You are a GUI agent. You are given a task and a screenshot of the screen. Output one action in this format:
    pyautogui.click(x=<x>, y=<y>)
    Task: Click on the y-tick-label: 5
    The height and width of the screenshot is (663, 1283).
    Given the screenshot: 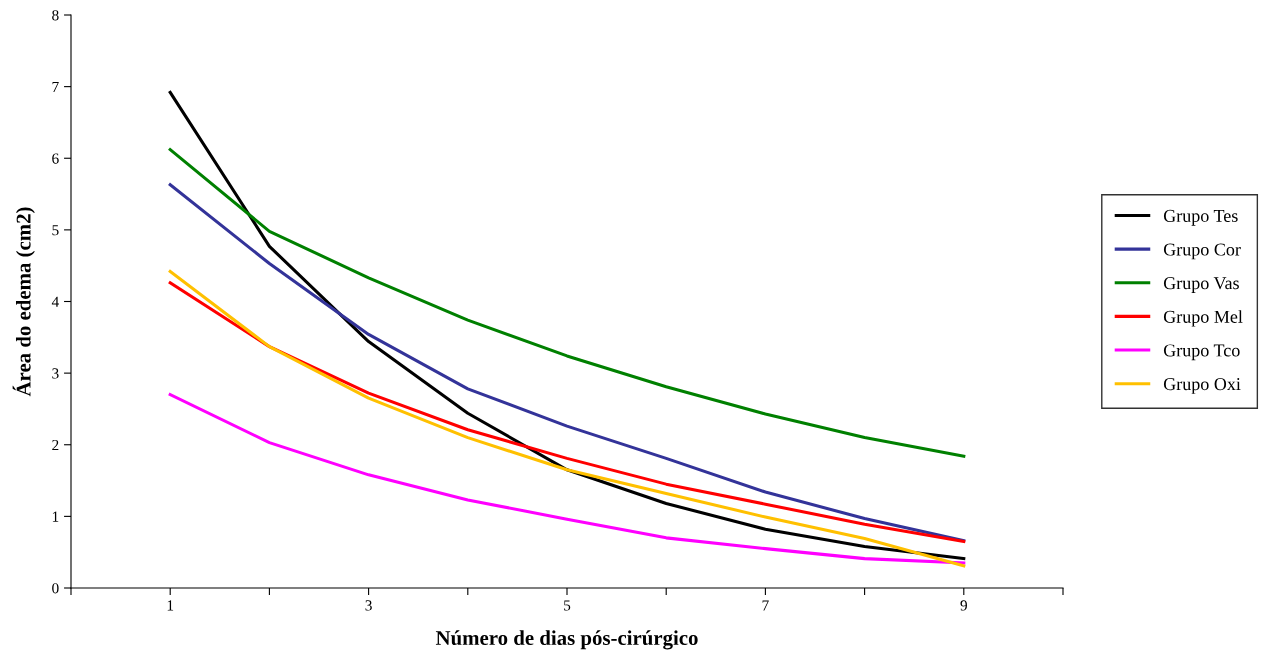 What is the action you would take?
    pyautogui.click(x=55, y=230)
    